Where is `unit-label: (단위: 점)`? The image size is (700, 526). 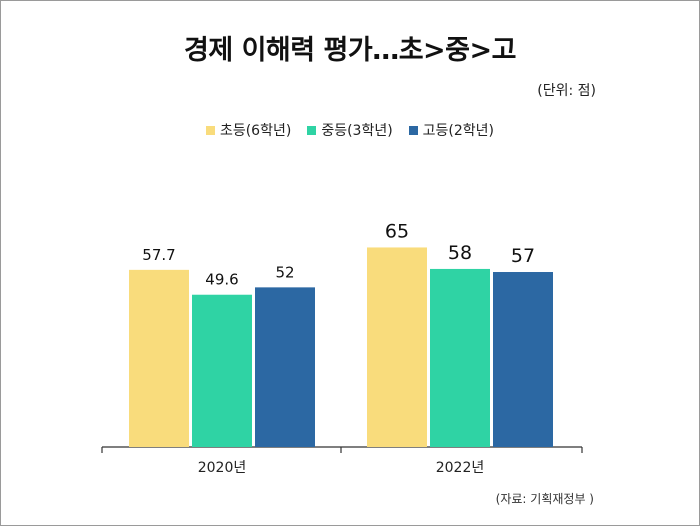
unit-label: (단위: 점) is located at coordinates (566, 91).